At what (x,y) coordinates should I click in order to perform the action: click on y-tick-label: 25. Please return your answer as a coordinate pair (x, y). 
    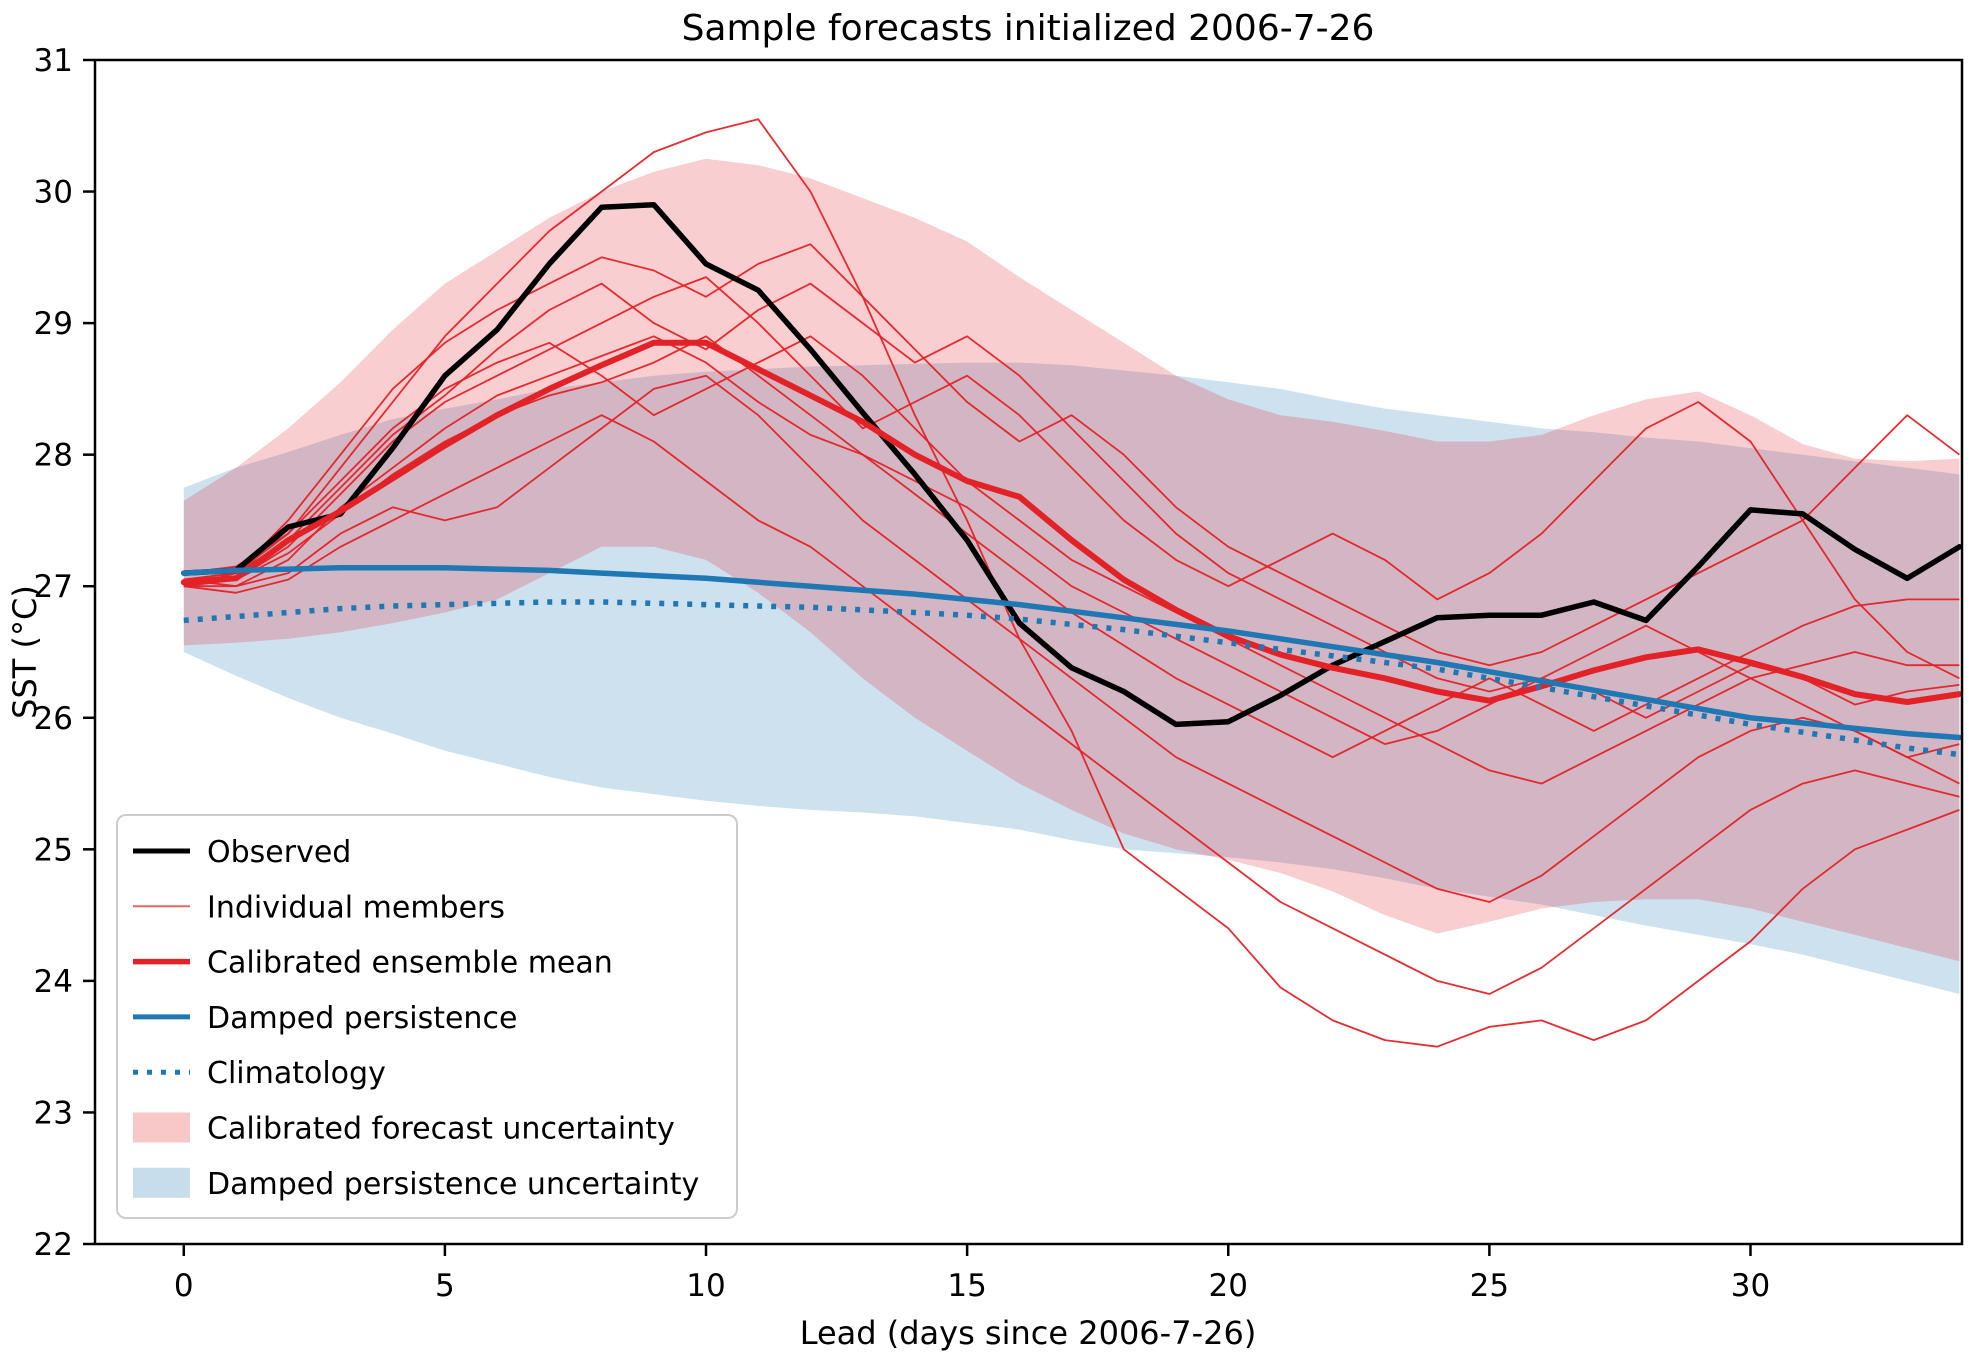
    Looking at the image, I should click on (53, 850).